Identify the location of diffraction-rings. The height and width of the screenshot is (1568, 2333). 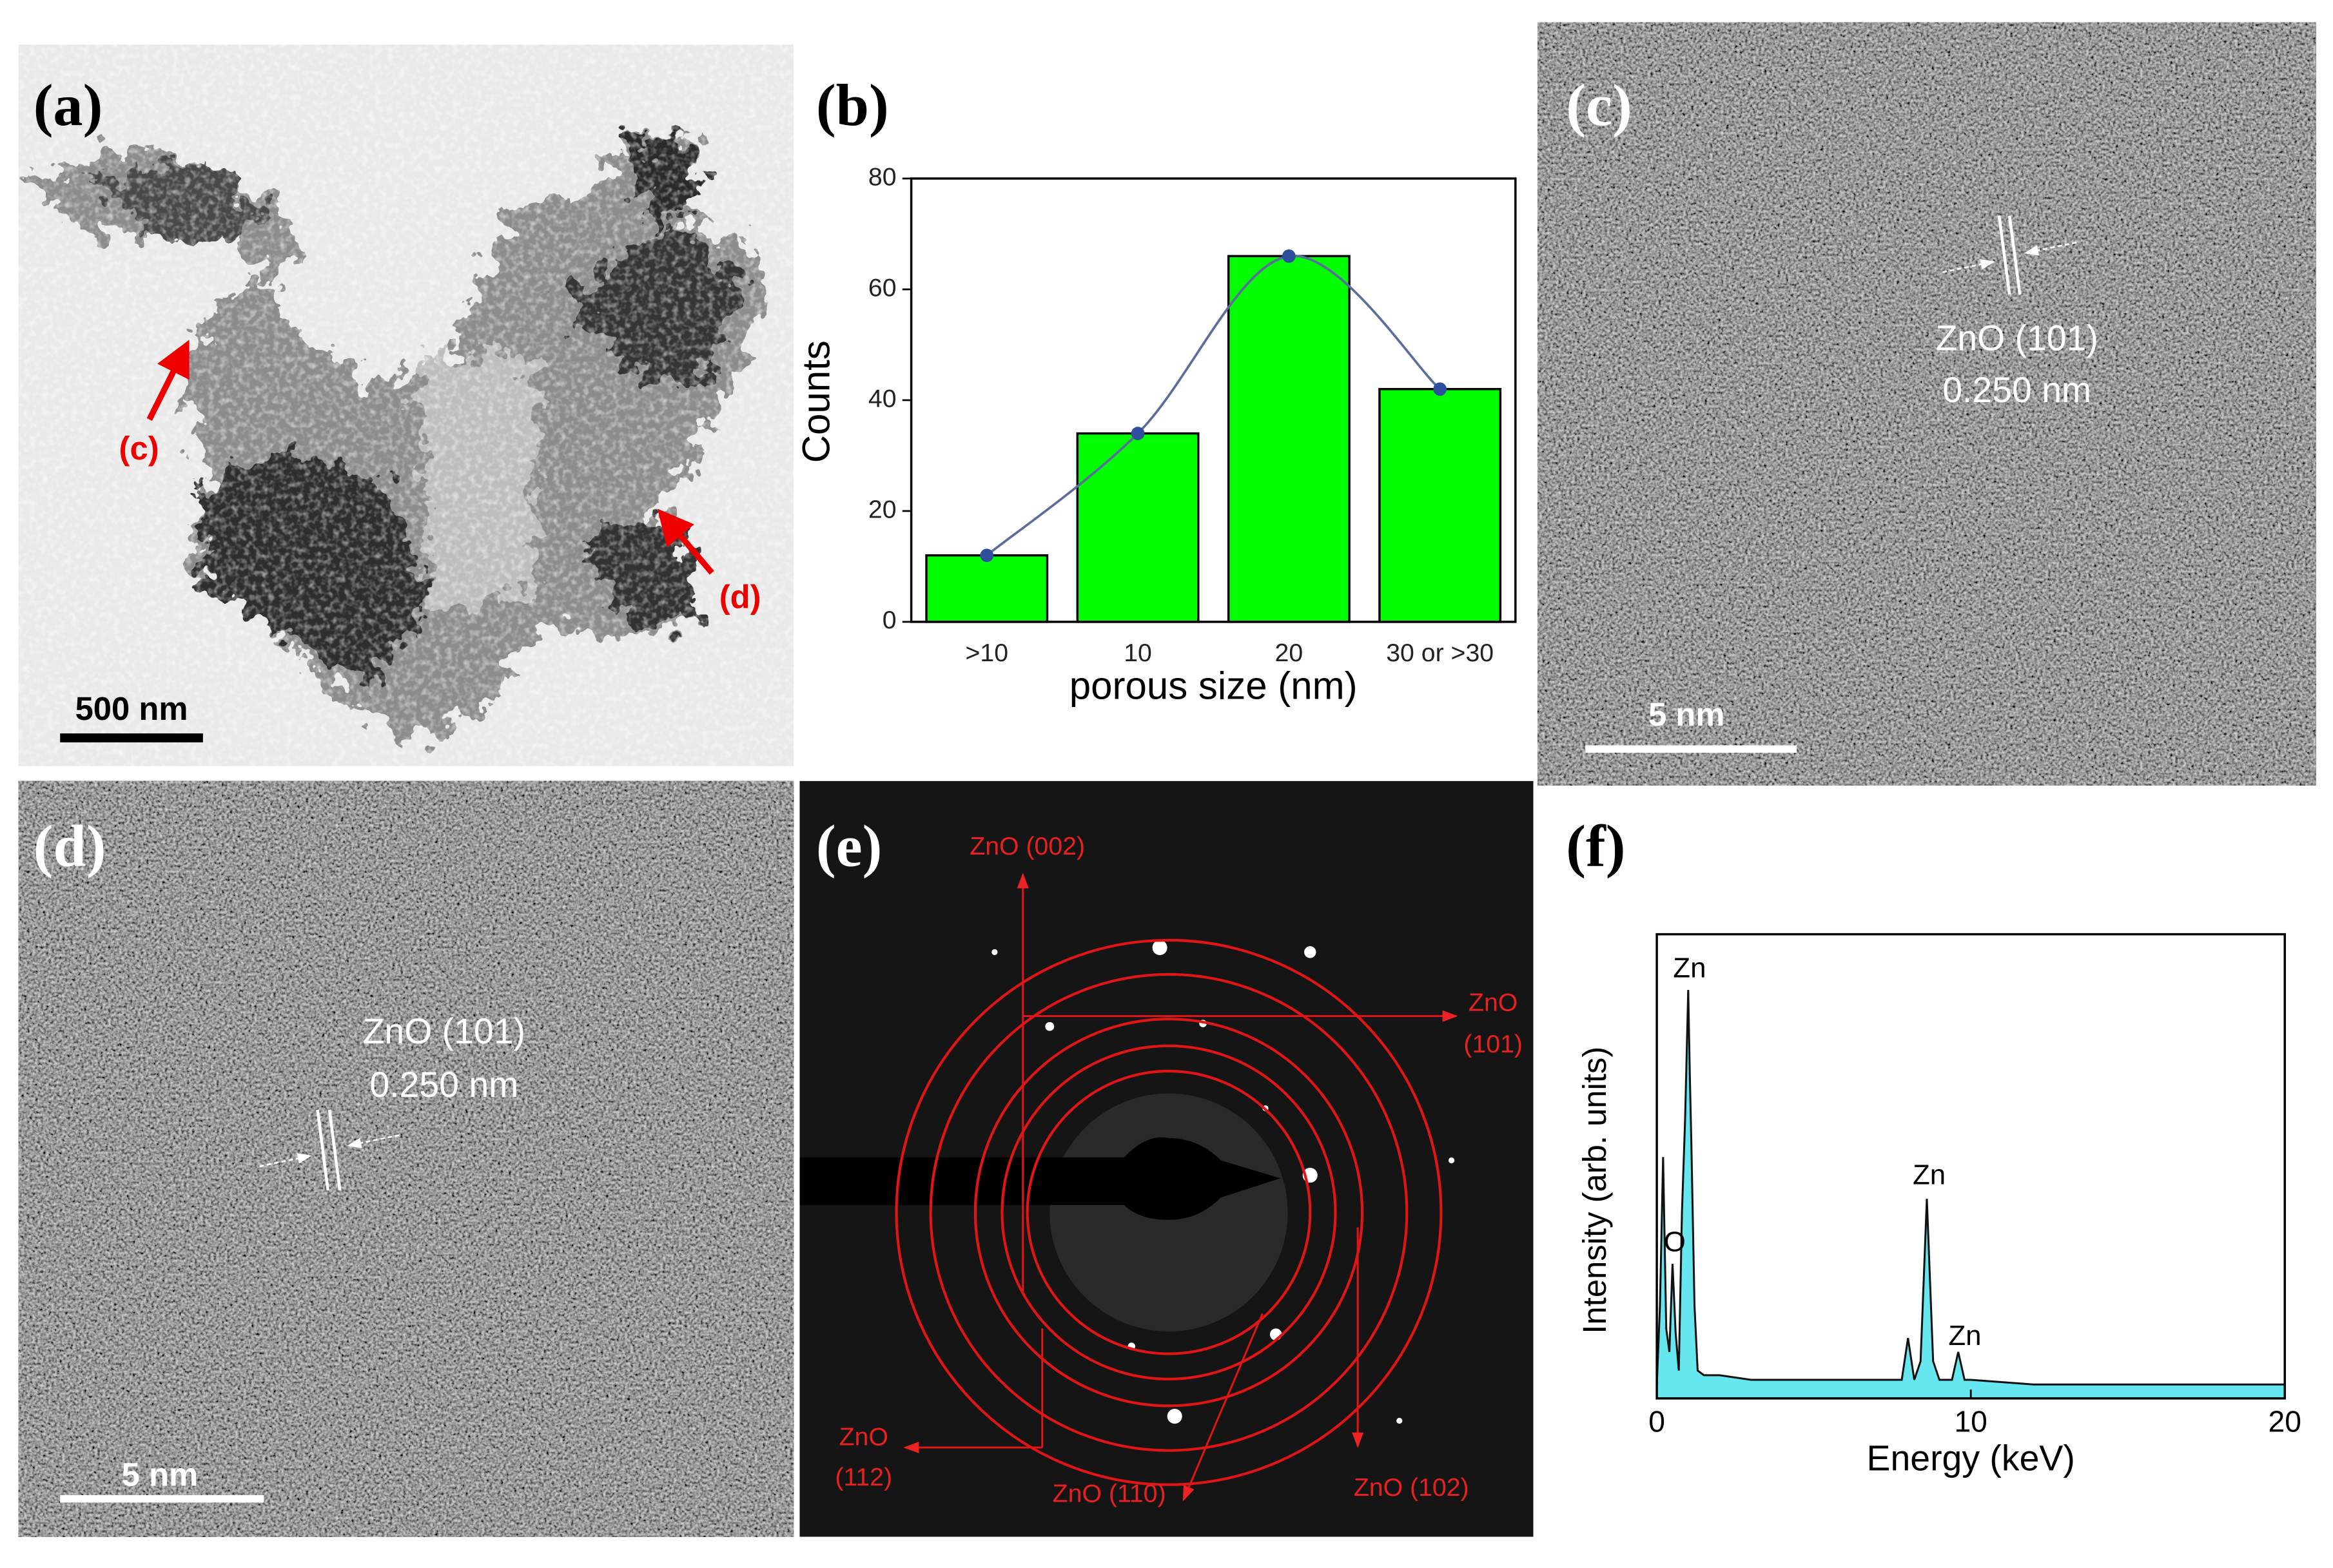
(1169, 1212).